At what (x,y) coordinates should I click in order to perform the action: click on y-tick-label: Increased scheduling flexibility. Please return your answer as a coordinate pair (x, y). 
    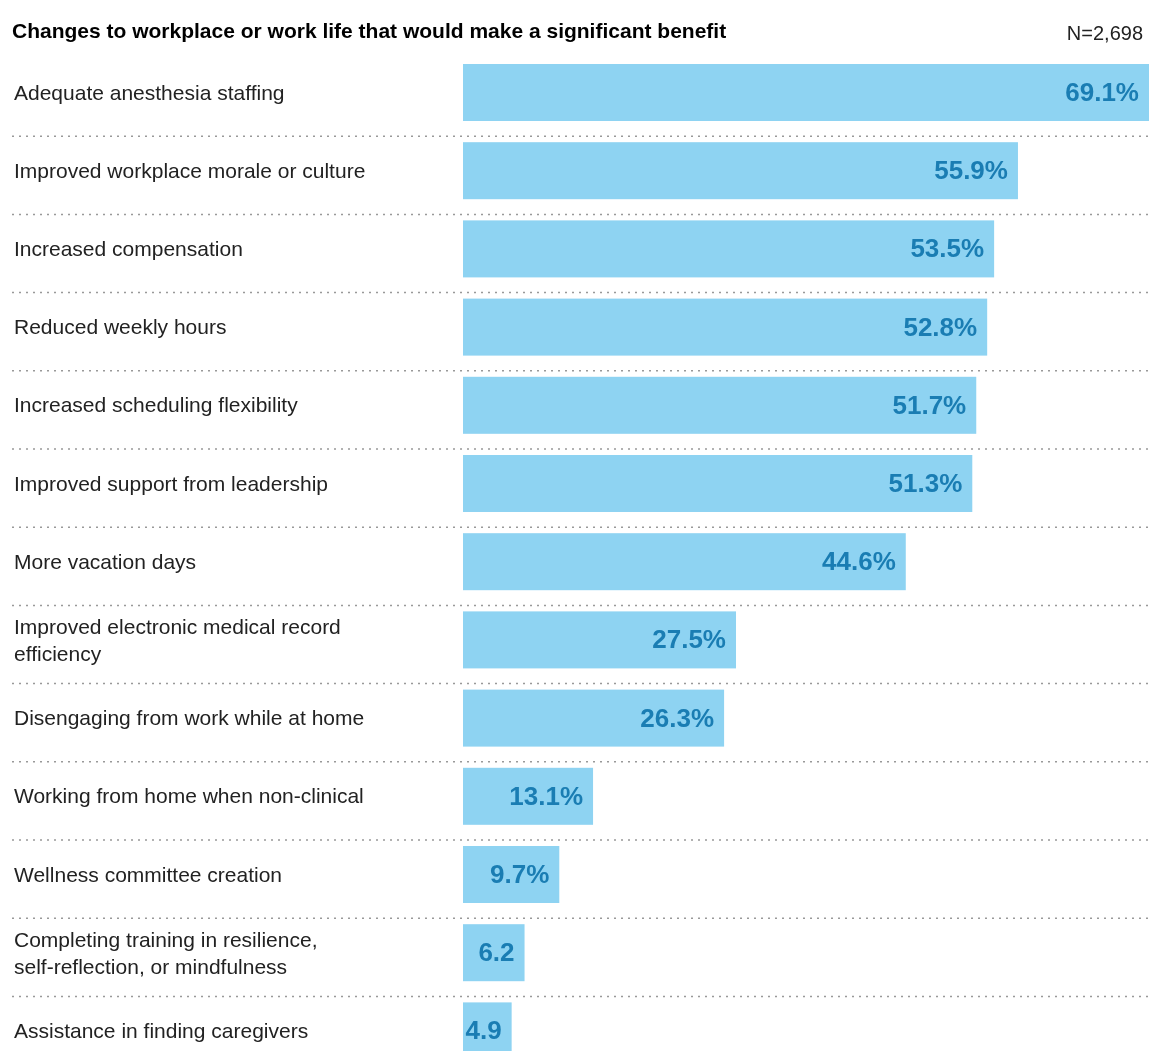
    Looking at the image, I should click on (156, 405).